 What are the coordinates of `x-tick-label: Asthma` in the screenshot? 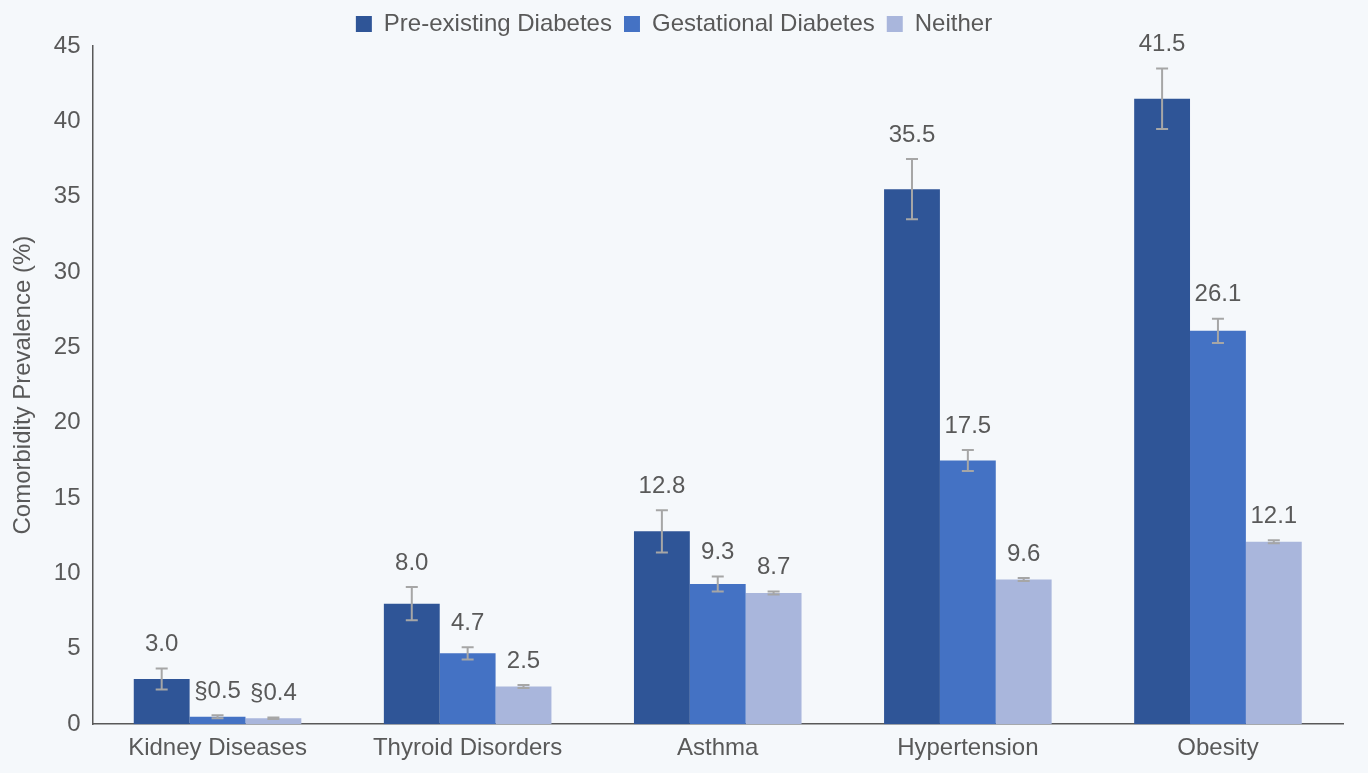 It's located at (718, 747).